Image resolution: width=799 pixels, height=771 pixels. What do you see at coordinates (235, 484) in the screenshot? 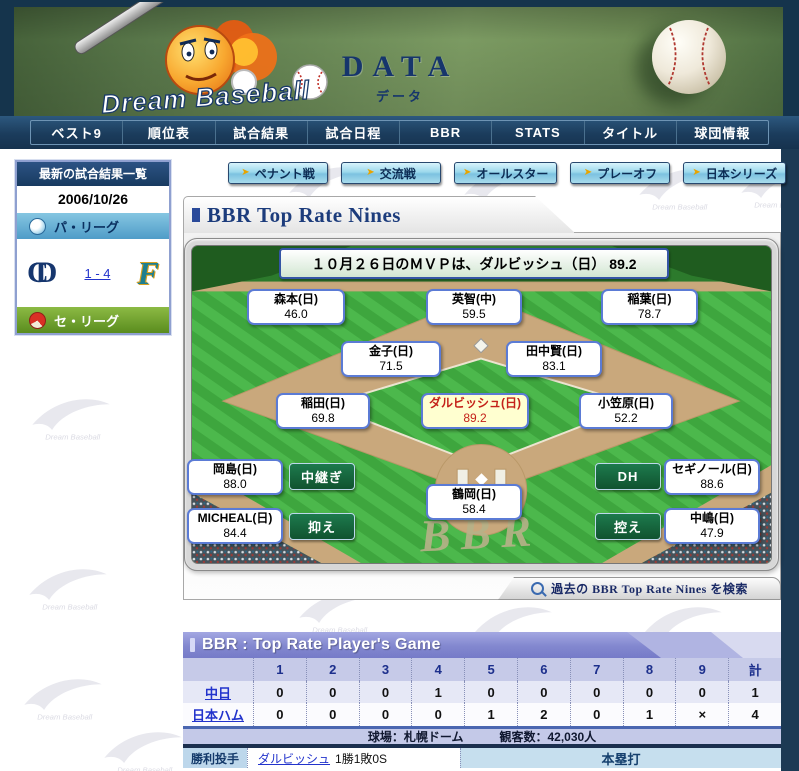
I see `player-rating: 88.0` at bounding box center [235, 484].